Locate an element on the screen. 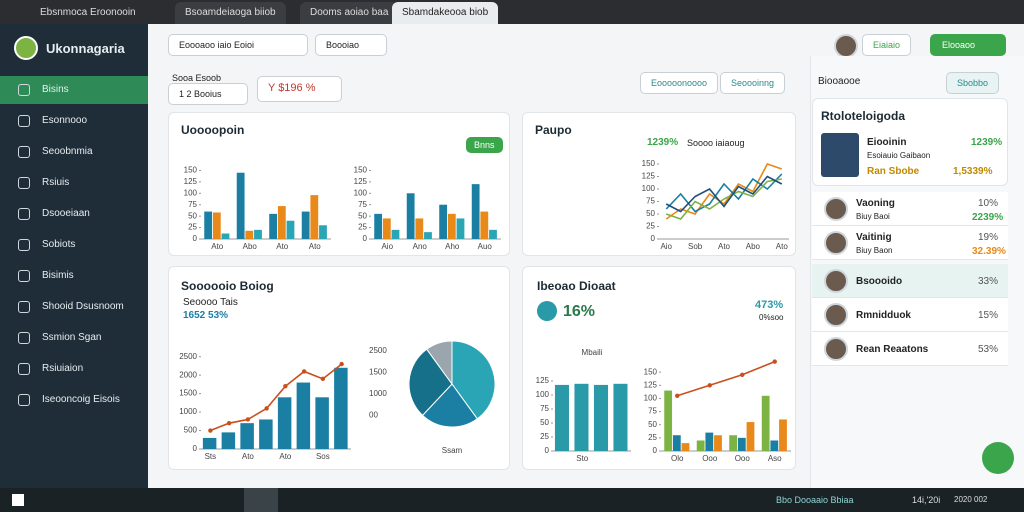 The image size is (1024, 512). app is located at coordinates (261, 500).